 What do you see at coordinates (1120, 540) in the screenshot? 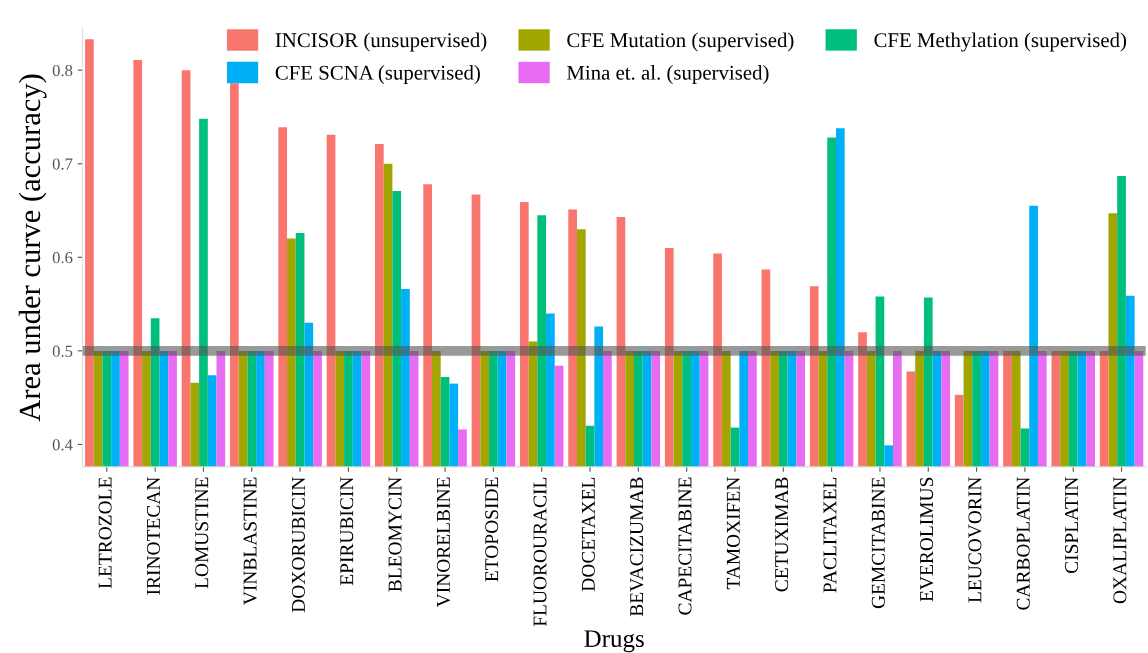
I see `x-tick-label: OXALIPLATIN` at bounding box center [1120, 540].